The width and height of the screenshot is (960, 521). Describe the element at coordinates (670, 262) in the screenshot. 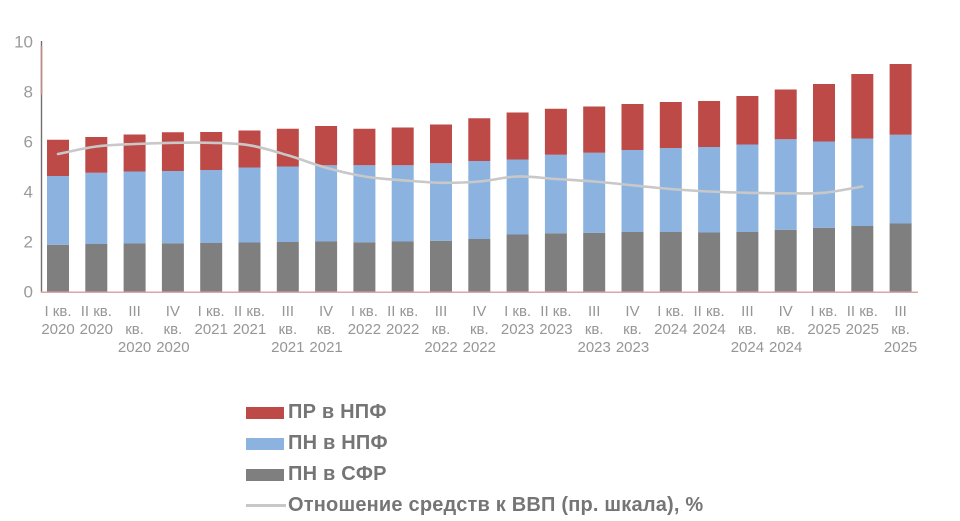

I see `bar-segment-bar-bottom-q17` at that location.